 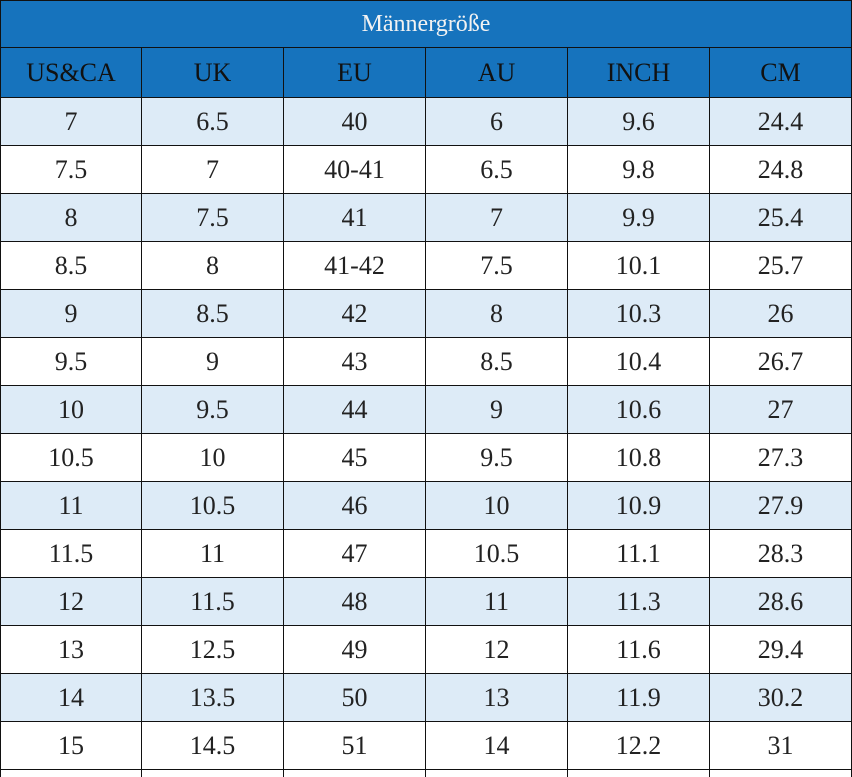 What do you see at coordinates (781, 362) in the screenshot?
I see `table-cell: 26.7` at bounding box center [781, 362].